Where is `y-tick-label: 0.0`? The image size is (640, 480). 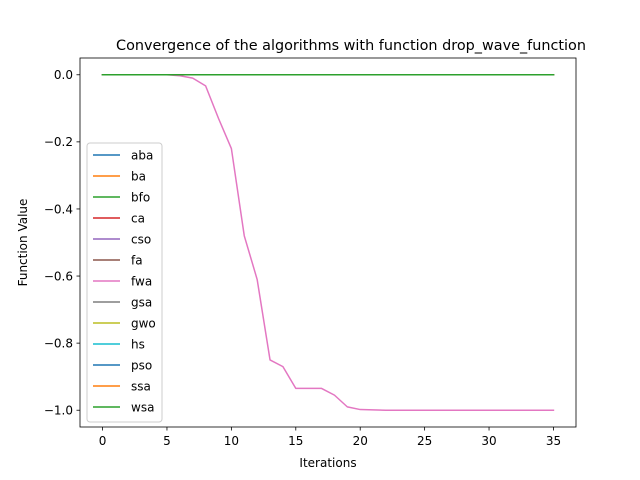 y-tick-label: 0.0 is located at coordinates (63, 75).